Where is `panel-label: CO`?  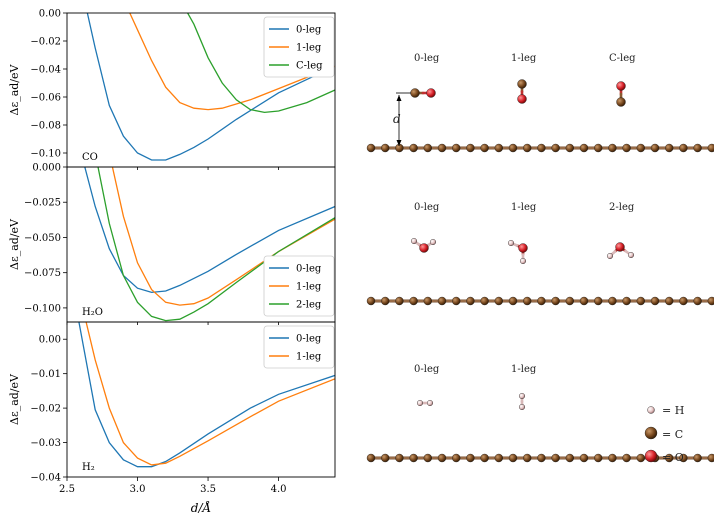
panel-label: CO is located at coordinates (90, 157).